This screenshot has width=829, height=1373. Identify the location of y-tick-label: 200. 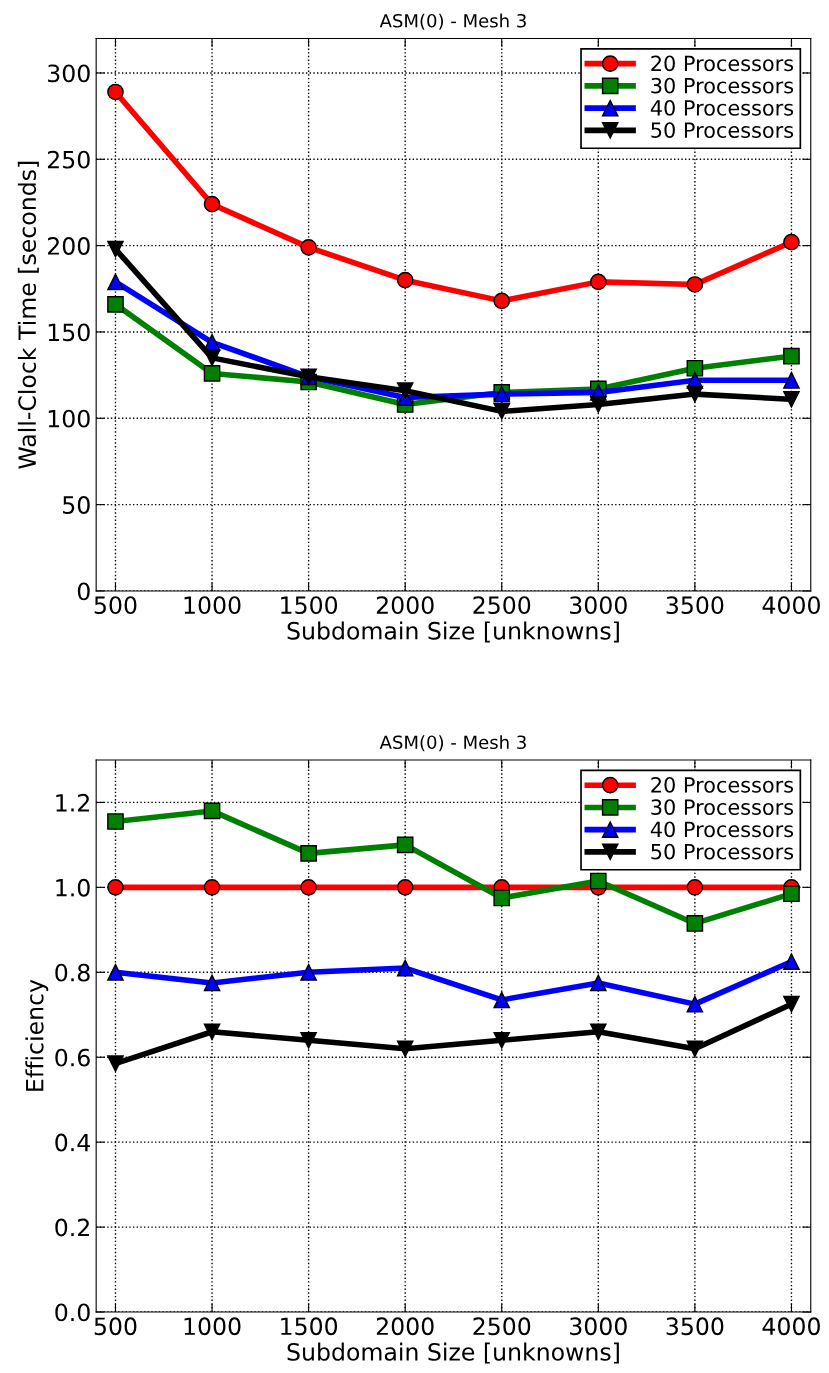
(68, 246).